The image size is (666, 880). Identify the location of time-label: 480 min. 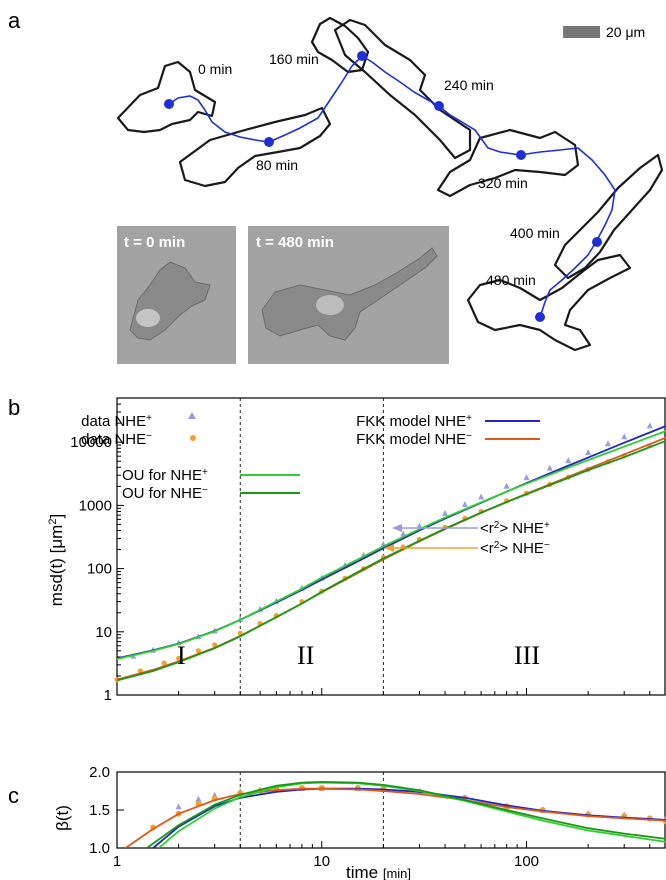
(511, 280).